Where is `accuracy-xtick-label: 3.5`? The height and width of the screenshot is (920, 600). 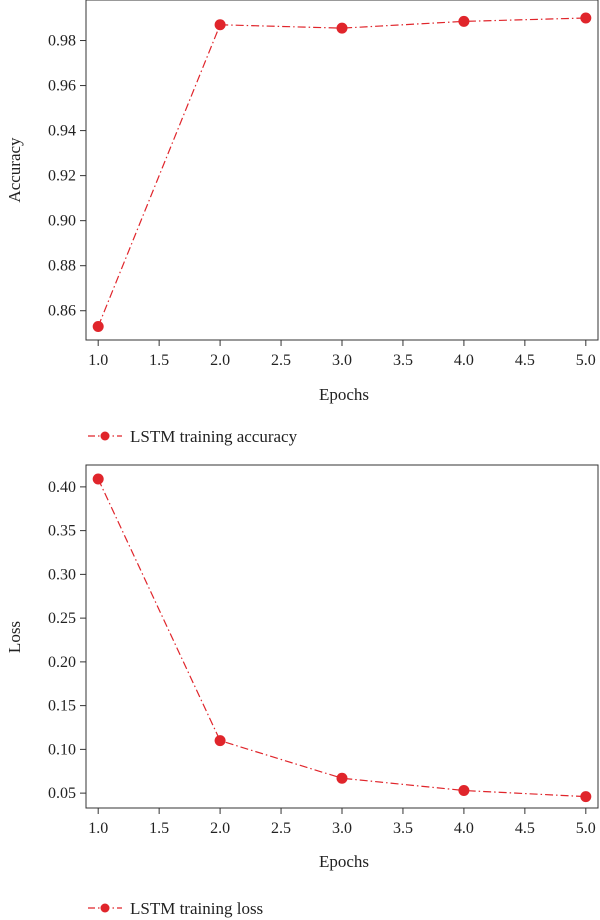 accuracy-xtick-label: 3.5 is located at coordinates (403, 360).